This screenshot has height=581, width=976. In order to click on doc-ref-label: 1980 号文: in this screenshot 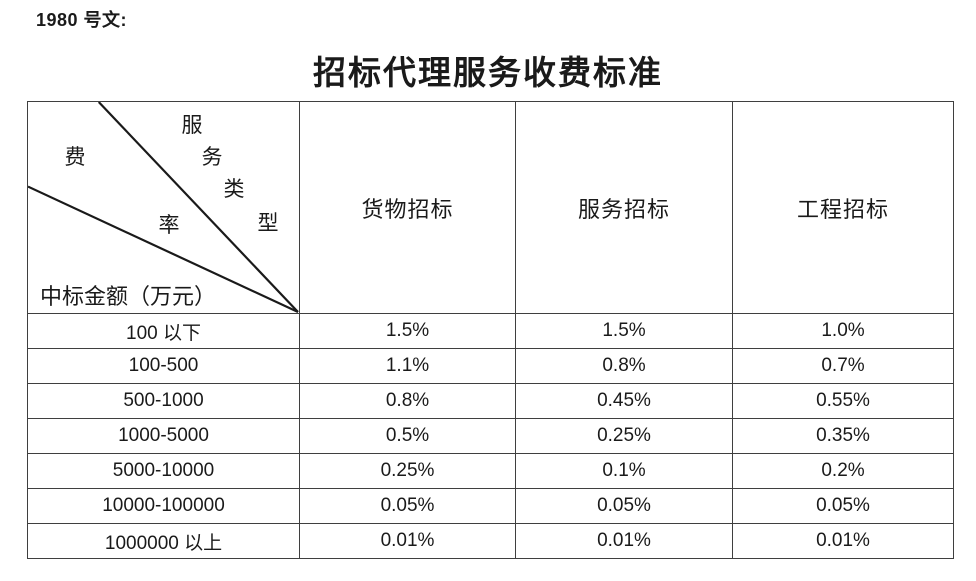, I will do `click(82, 20)`.